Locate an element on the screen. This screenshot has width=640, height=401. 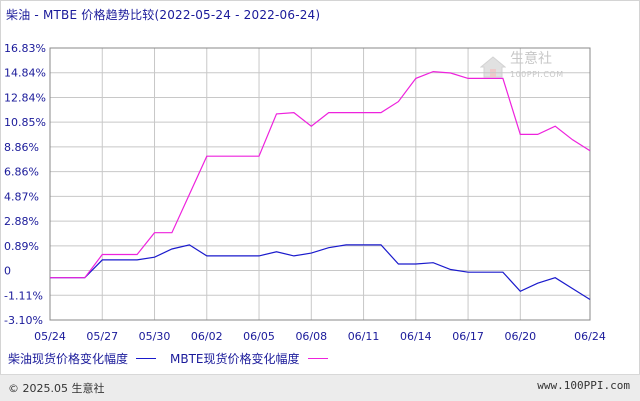
footer-bar: © 2025.05 生意社 www.100PPI.com is located at coordinates (320, 387).